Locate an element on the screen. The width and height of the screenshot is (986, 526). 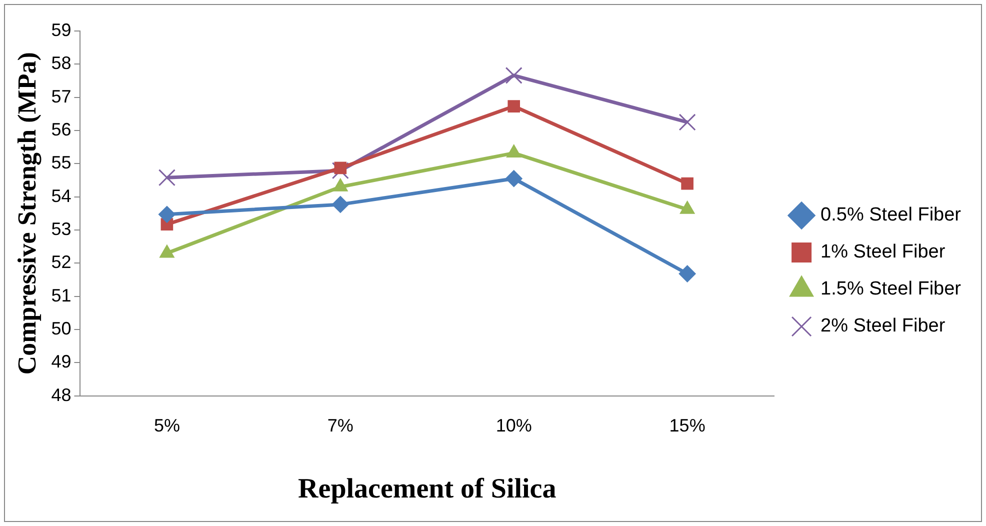
legend-label: 1% Steel Fiber is located at coordinates (883, 252).